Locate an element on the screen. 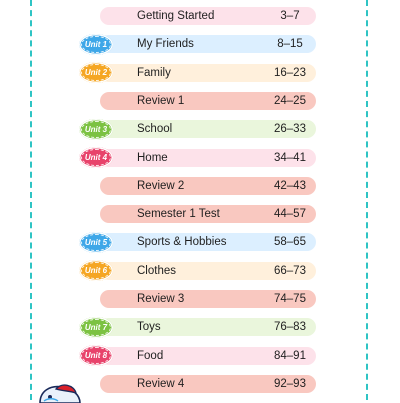 The width and height of the screenshot is (400, 403). toc-pages: 76–83 is located at coordinates (290, 327).